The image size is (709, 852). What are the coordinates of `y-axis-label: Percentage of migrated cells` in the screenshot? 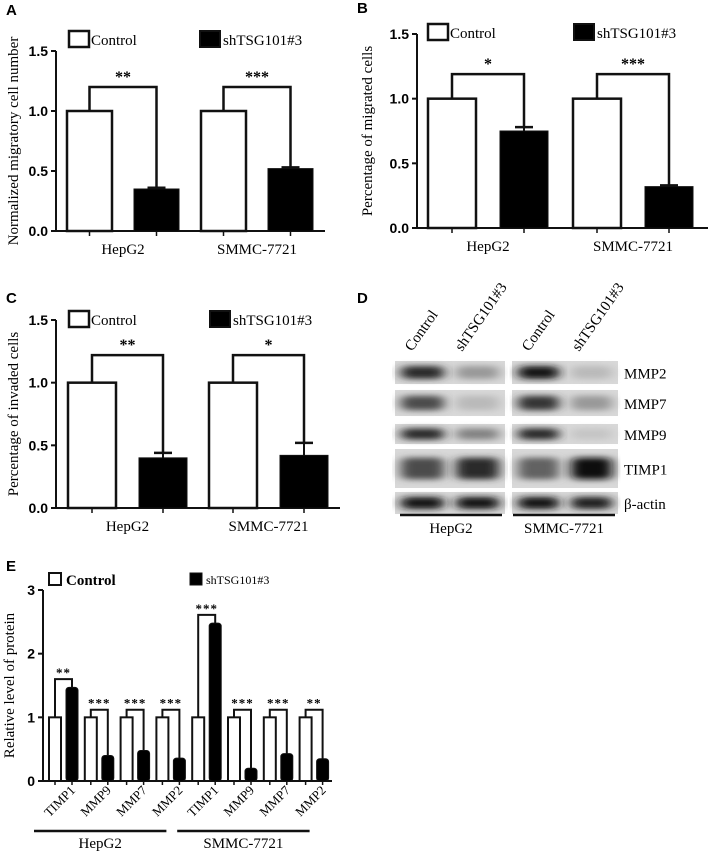 It's located at (368, 131).